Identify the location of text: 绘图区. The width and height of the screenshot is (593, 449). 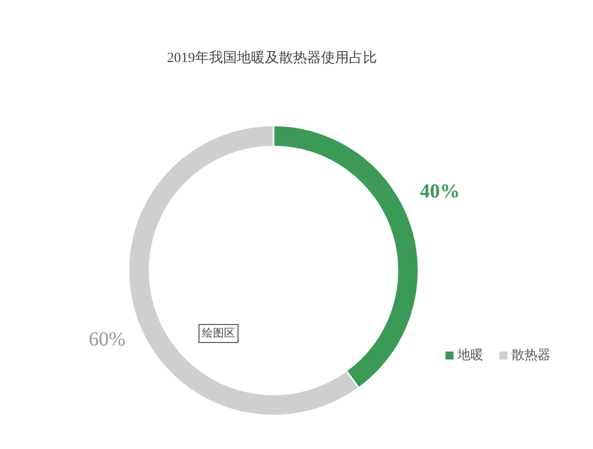
(218, 334).